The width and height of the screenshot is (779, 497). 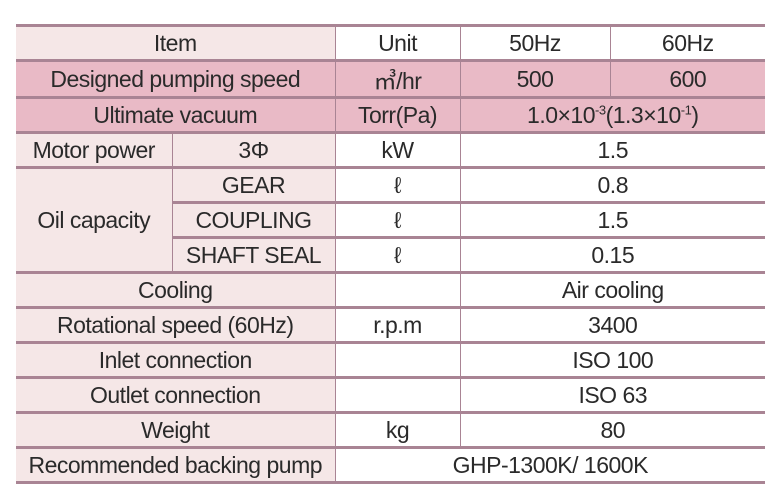 What do you see at coordinates (176, 360) in the screenshot?
I see `item-label: Inlet connection` at bounding box center [176, 360].